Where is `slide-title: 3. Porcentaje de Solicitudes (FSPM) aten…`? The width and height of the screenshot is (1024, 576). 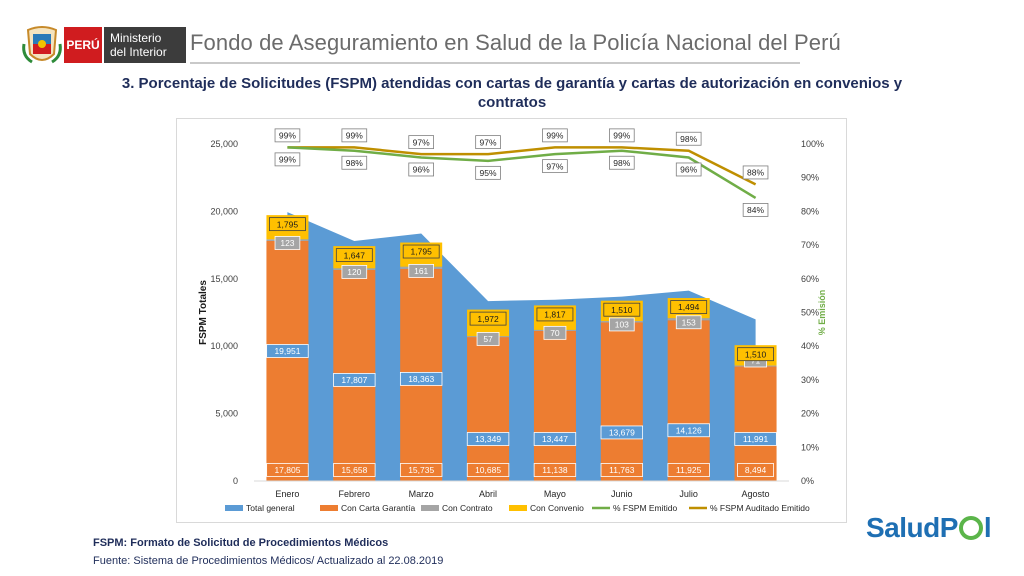
slide-title: 3. Porcentaje de Solicitudes (FSPM) aten… is located at coordinates (512, 93).